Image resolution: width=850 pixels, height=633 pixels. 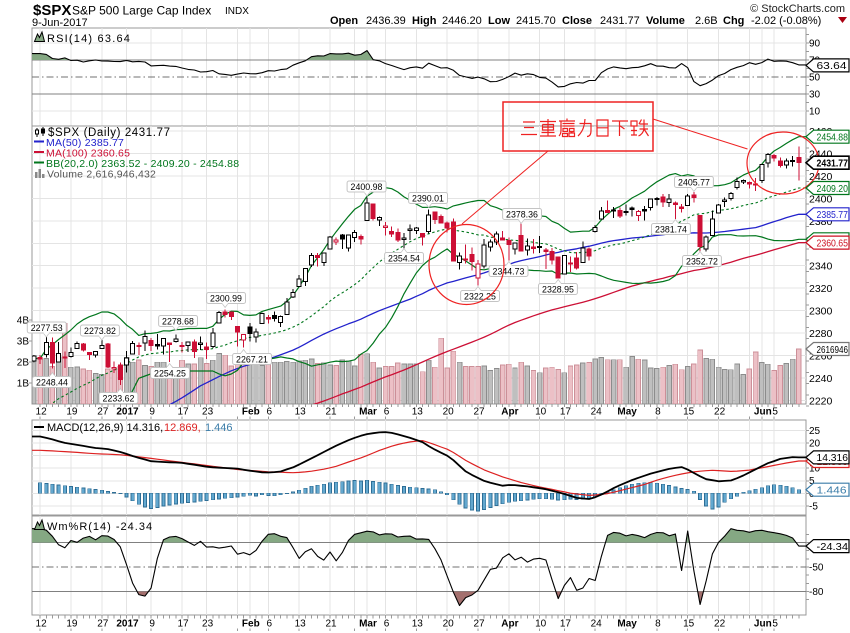 What do you see at coordinates (42, 412) in the screenshot?
I see `svg-text: 12` at bounding box center [42, 412].